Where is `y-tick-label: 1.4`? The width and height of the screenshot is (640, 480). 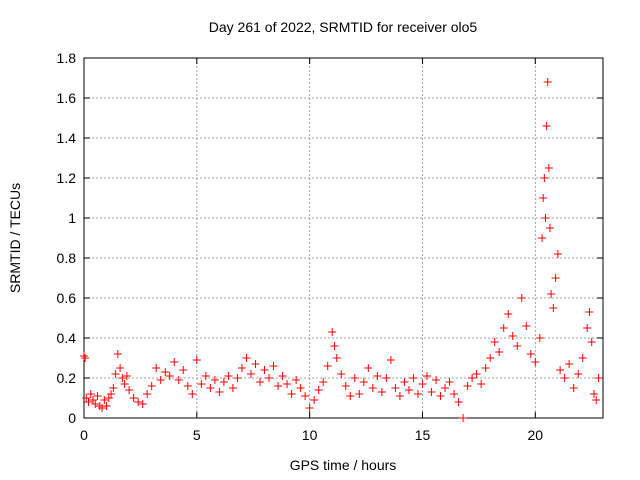
y-tick-label: 1.4 is located at coordinates (67, 138).